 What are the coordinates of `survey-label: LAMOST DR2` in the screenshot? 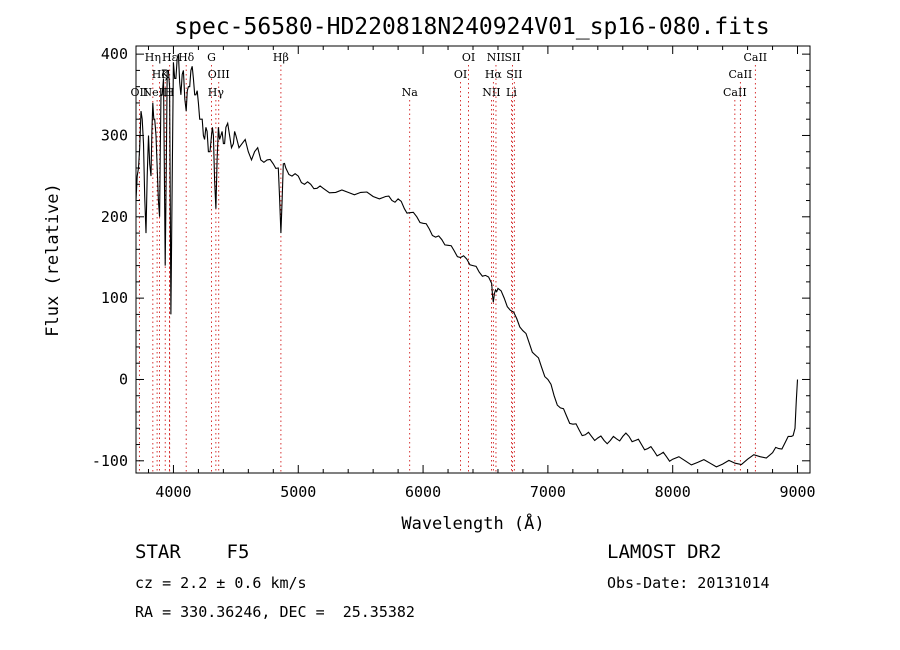 It's located at (664, 552).